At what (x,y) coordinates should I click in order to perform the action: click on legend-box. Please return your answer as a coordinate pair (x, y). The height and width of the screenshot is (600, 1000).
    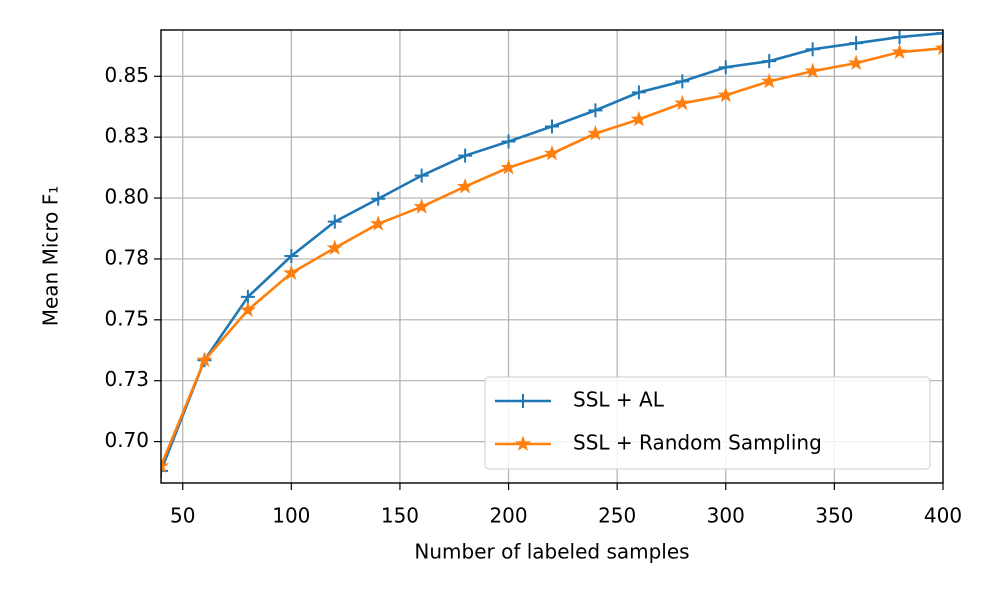
    Looking at the image, I should click on (707, 423).